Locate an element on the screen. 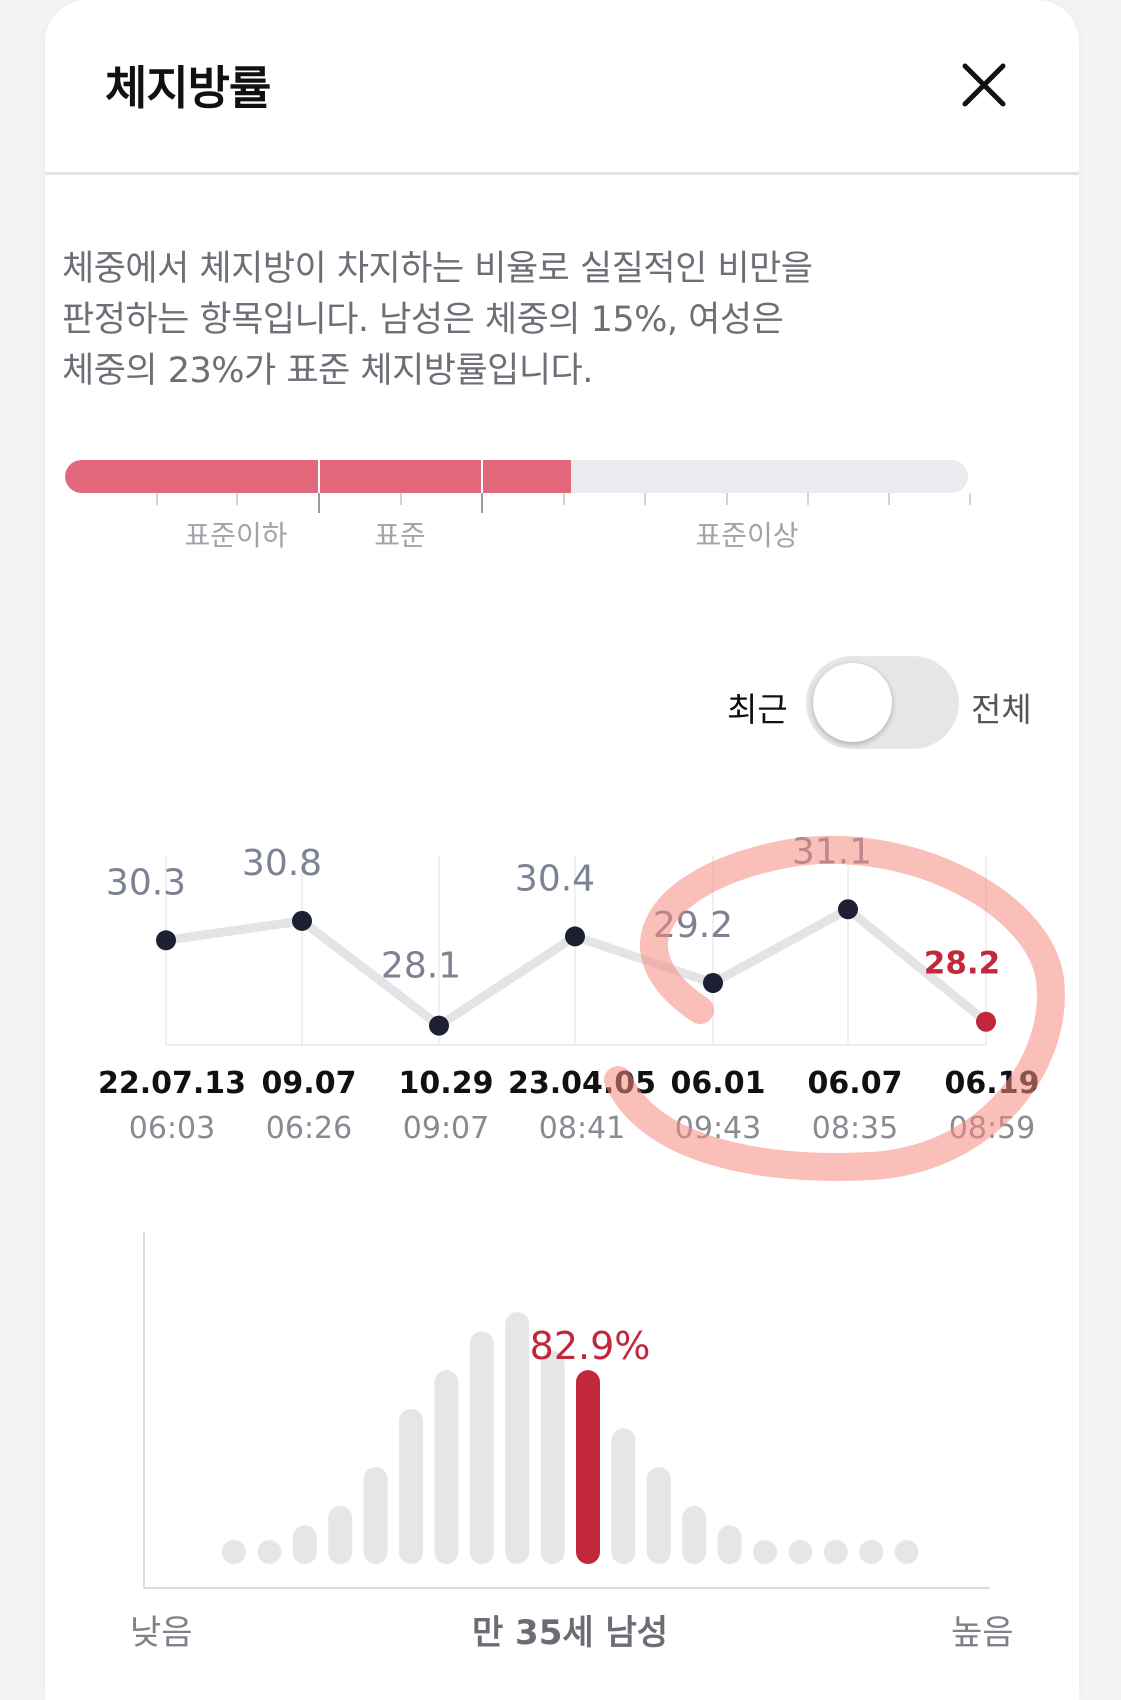 The width and height of the screenshot is (1121, 1700). data-value-label: 28.2 is located at coordinates (962, 964).